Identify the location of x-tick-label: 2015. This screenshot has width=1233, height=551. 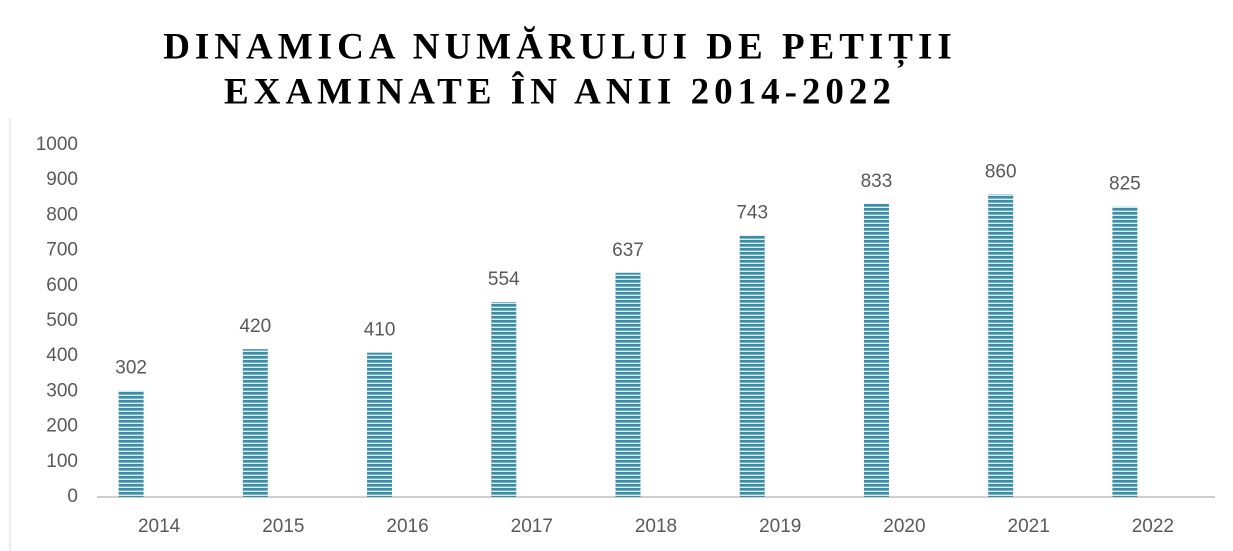
(283, 526).